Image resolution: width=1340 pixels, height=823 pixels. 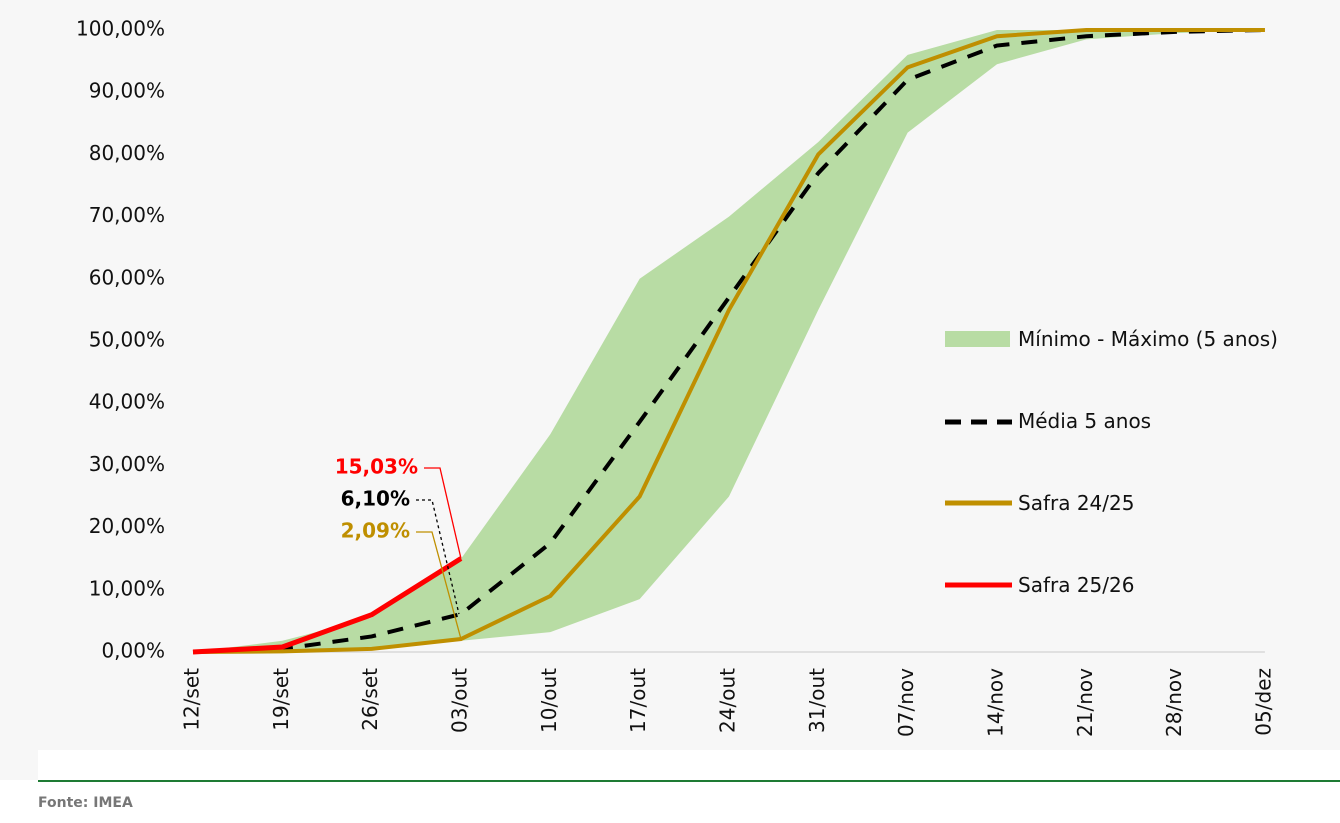 What do you see at coordinates (127, 464) in the screenshot?
I see `y-tick-label: 30,00%` at bounding box center [127, 464].